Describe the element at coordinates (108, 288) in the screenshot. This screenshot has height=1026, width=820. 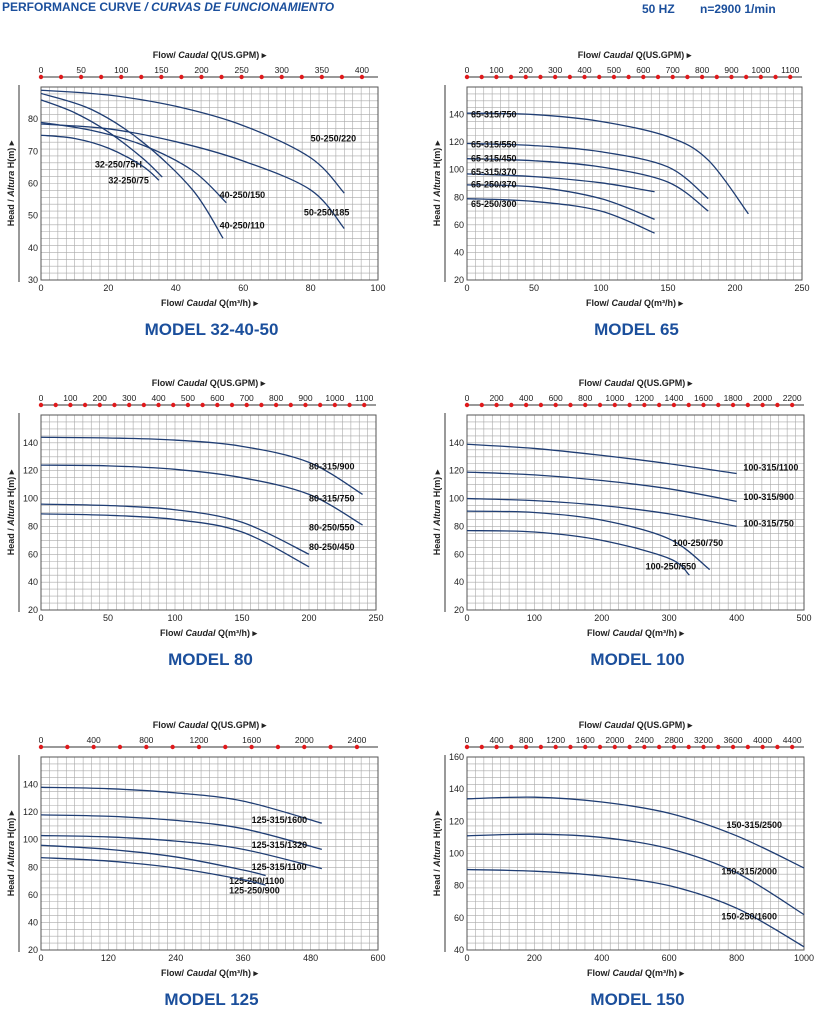
I see `x-tick-label: 20` at that location.